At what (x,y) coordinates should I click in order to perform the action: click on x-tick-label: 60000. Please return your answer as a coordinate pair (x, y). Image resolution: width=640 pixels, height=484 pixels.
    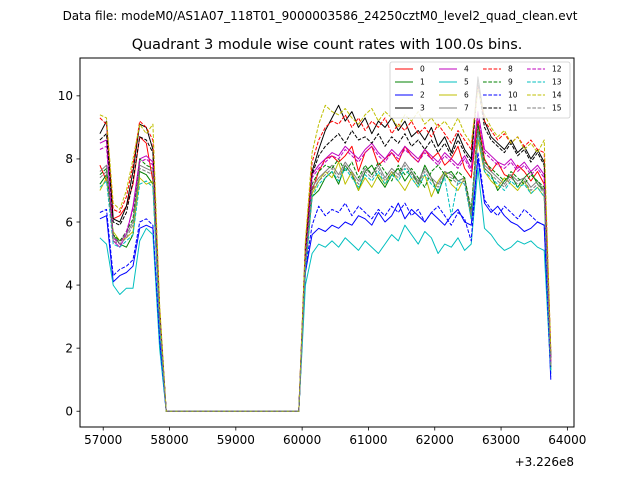
    Looking at the image, I should click on (302, 440).